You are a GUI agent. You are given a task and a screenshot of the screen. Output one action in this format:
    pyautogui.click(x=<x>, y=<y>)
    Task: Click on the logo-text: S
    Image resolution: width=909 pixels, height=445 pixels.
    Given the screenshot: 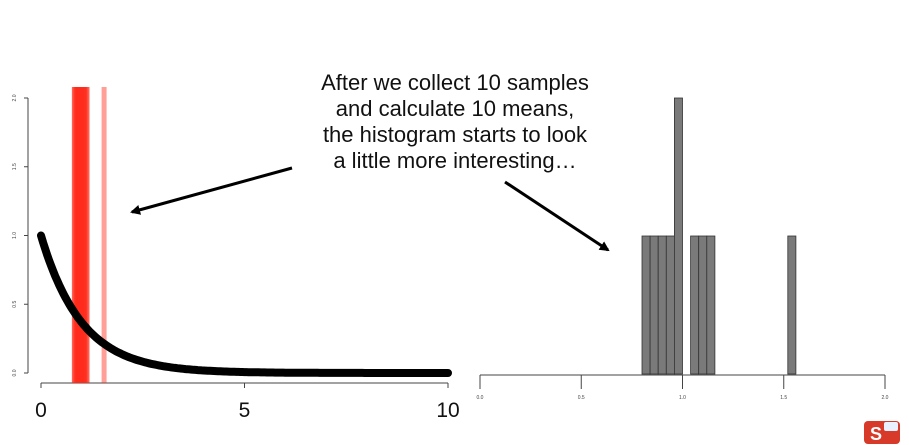 What is the action you would take?
    pyautogui.click(x=876, y=434)
    